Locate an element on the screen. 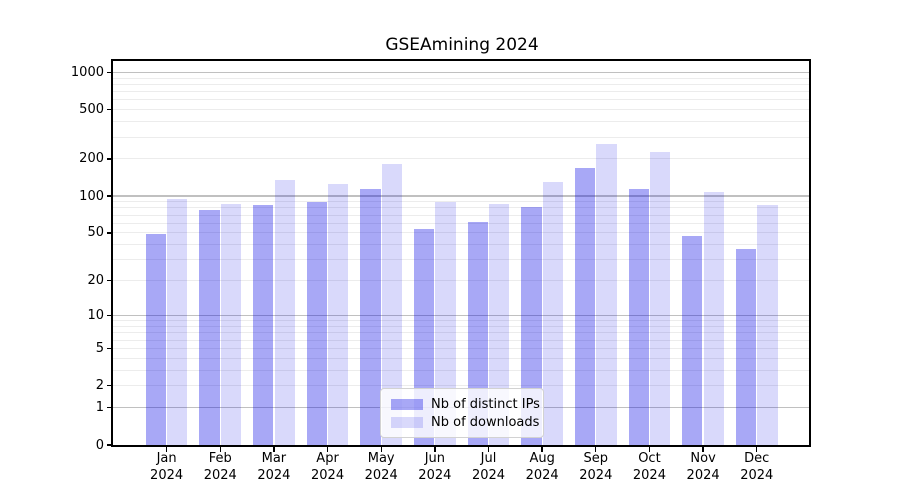  bar-distinct-ips-jan is located at coordinates (155, 339).